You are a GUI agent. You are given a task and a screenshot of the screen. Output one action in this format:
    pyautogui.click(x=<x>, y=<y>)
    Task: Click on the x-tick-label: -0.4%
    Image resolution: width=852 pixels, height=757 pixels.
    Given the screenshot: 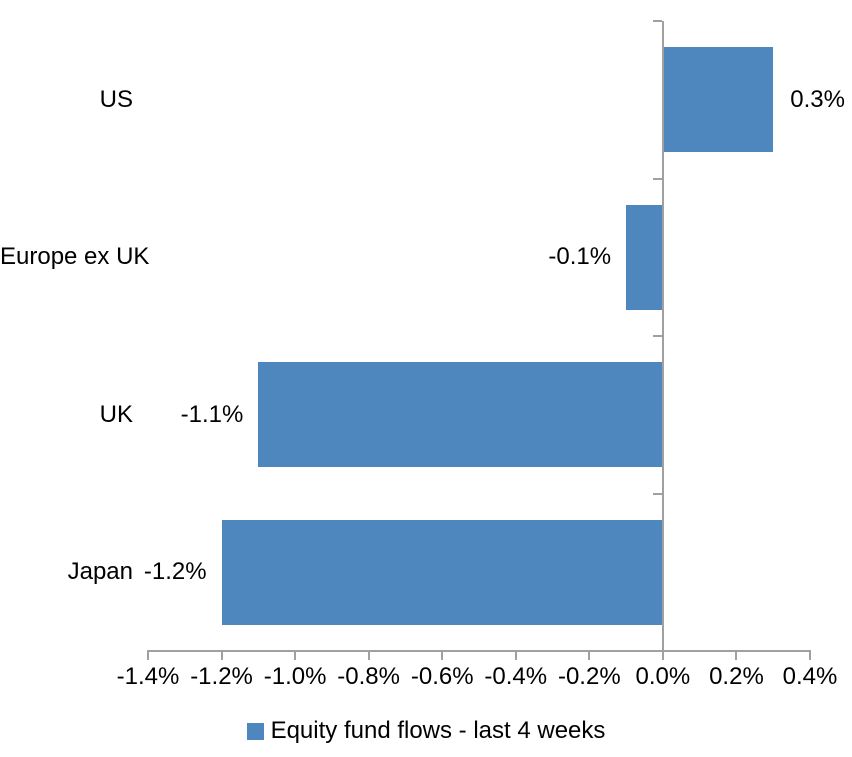 What is the action you would take?
    pyautogui.click(x=516, y=676)
    